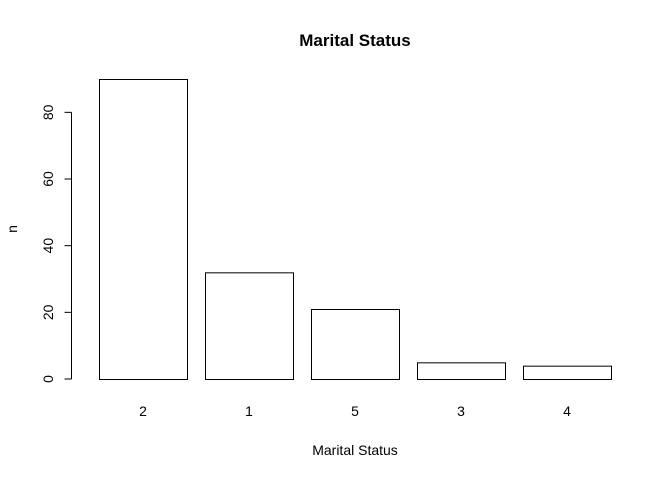  I want to click on x-tick-label: 4, so click(567, 411).